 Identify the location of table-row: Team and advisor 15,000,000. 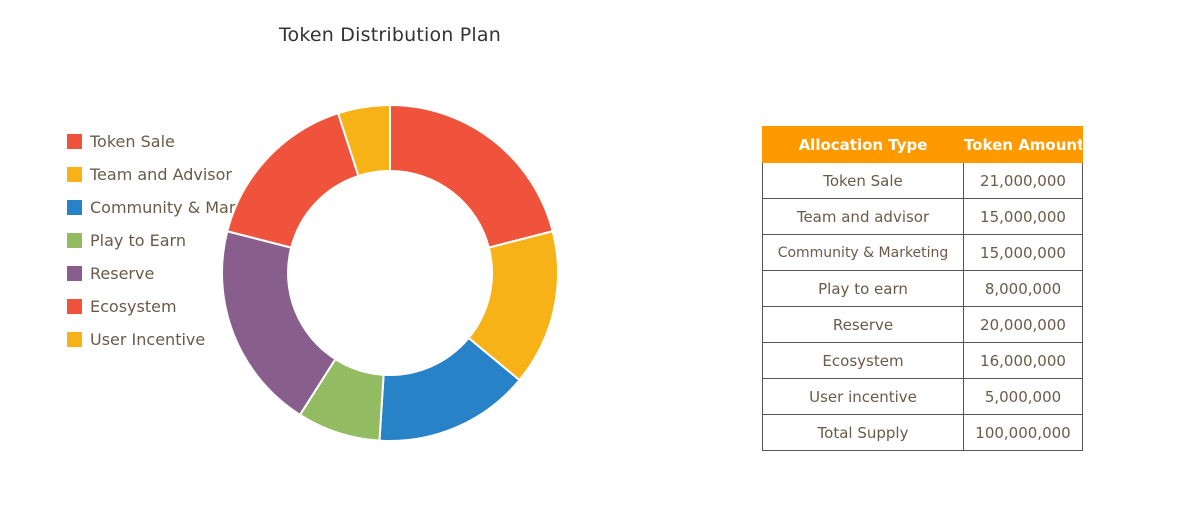
(922, 216).